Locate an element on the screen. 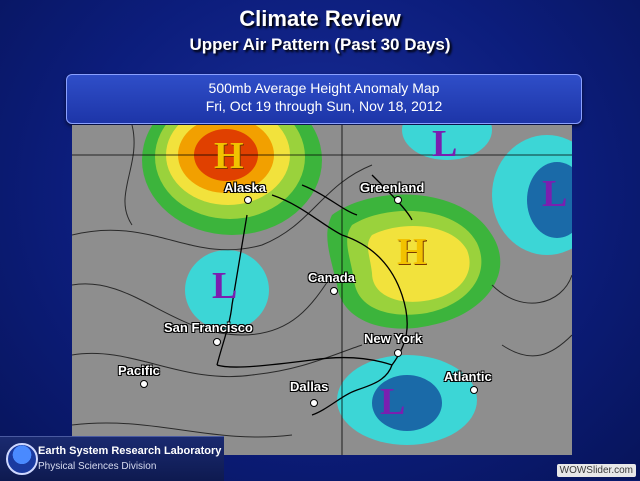 The width and height of the screenshot is (640, 481). location-label-greenland: Greenland is located at coordinates (392, 187).